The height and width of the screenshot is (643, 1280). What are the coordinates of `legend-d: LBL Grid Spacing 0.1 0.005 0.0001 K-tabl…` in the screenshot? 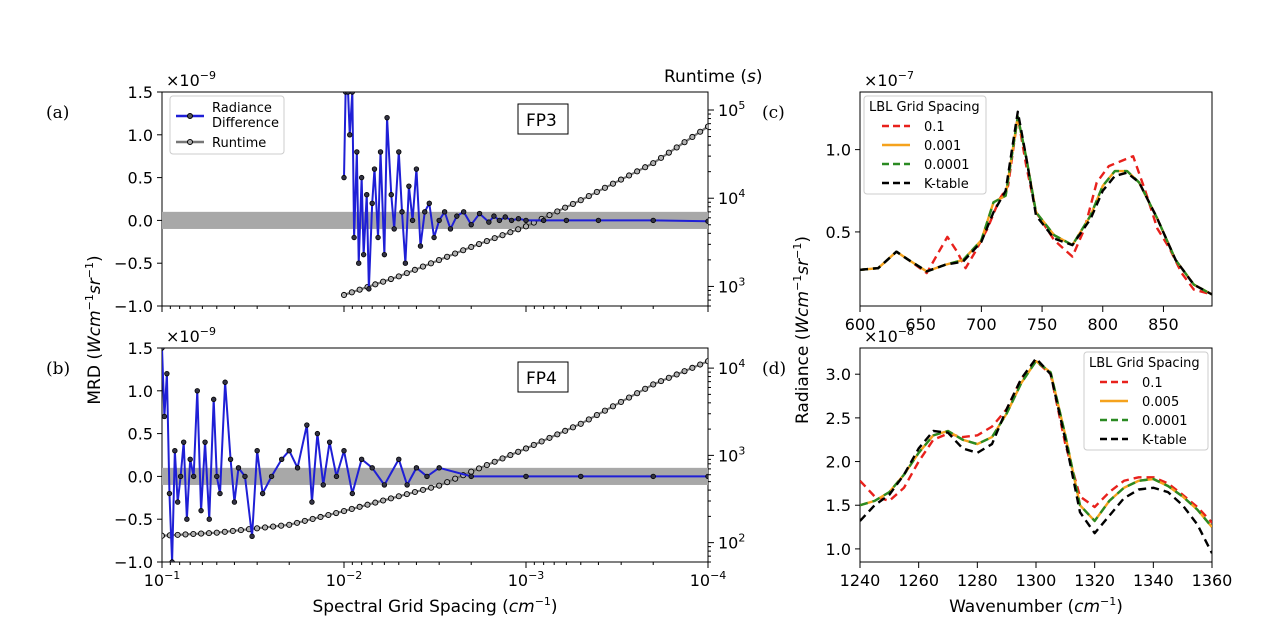 It's located at (1146, 401).